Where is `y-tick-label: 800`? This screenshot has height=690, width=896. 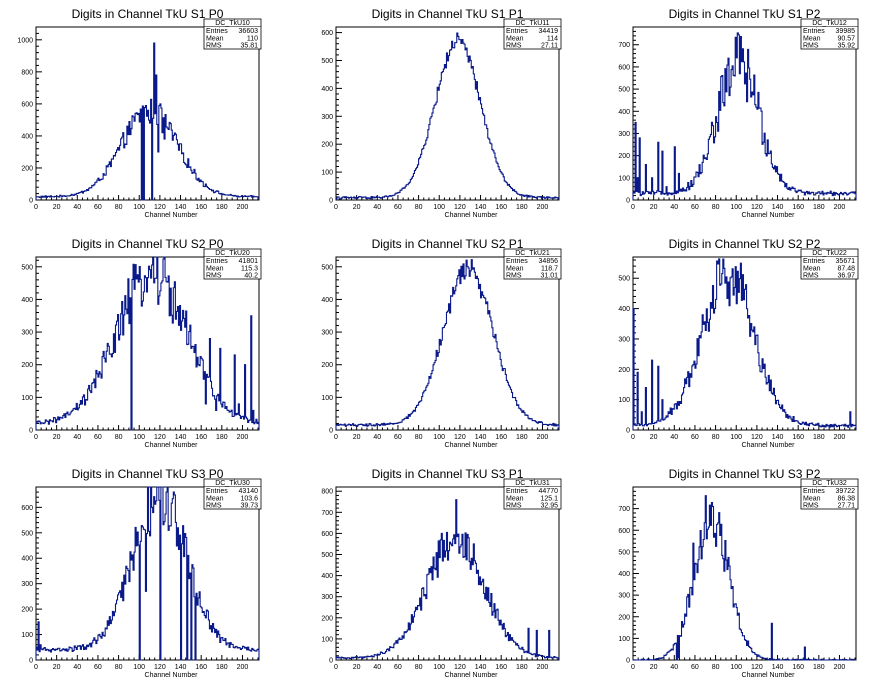
y-tick-label: 800 is located at coordinates (27, 72).